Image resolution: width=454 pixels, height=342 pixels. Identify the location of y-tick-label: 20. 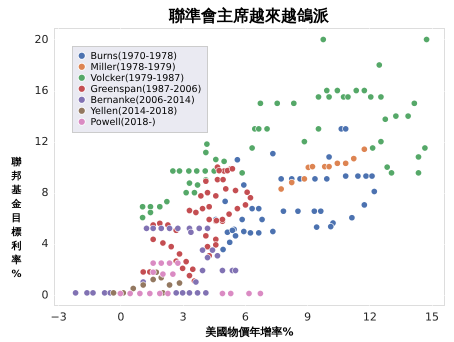
(41, 39).